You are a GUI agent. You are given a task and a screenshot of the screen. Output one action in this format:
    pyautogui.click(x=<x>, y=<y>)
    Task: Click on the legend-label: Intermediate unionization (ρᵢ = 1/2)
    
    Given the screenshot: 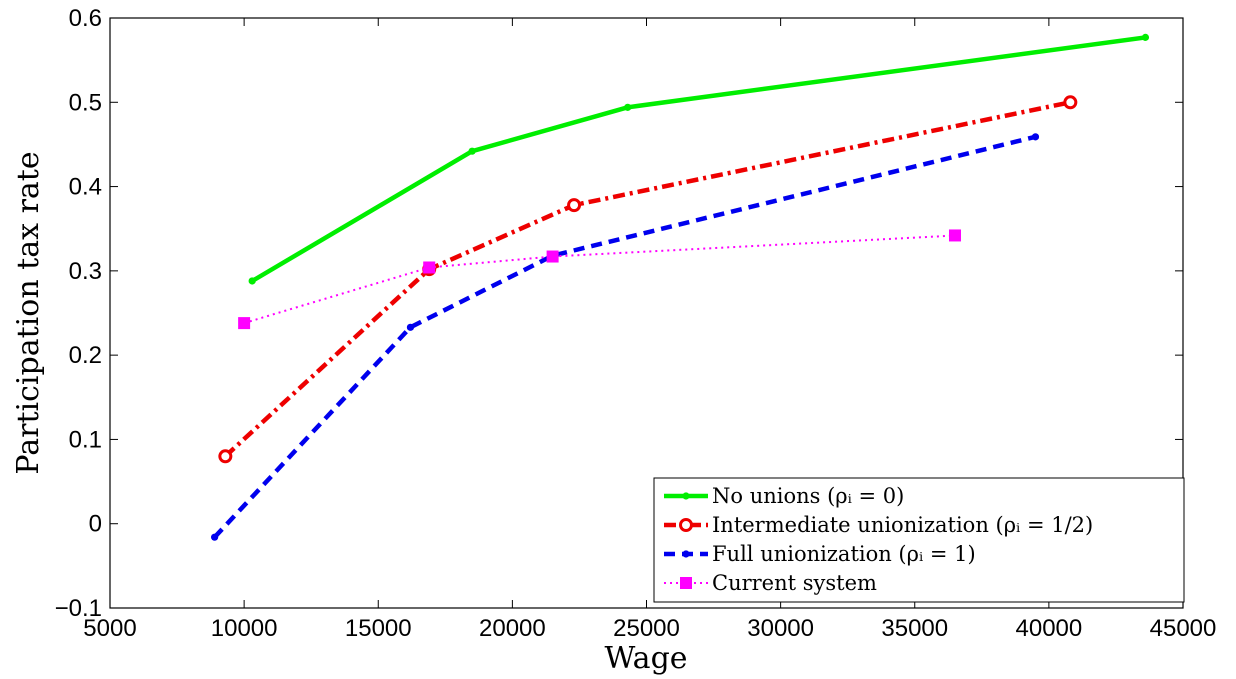 What is the action you would take?
    pyautogui.click(x=902, y=525)
    